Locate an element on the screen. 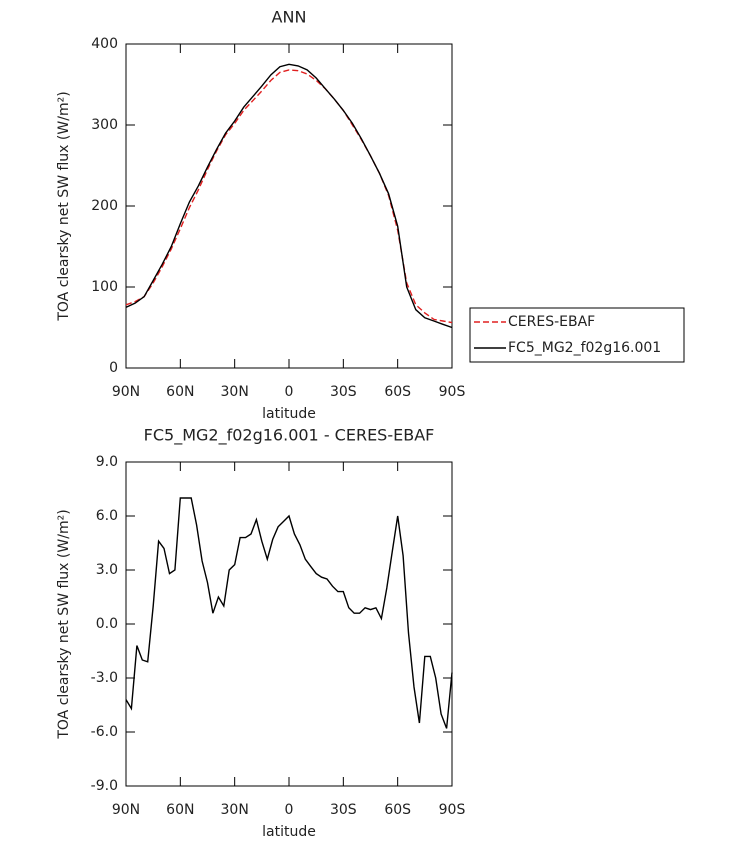 This screenshot has height=844, width=733. y-tick-label: 200 is located at coordinates (104, 206).